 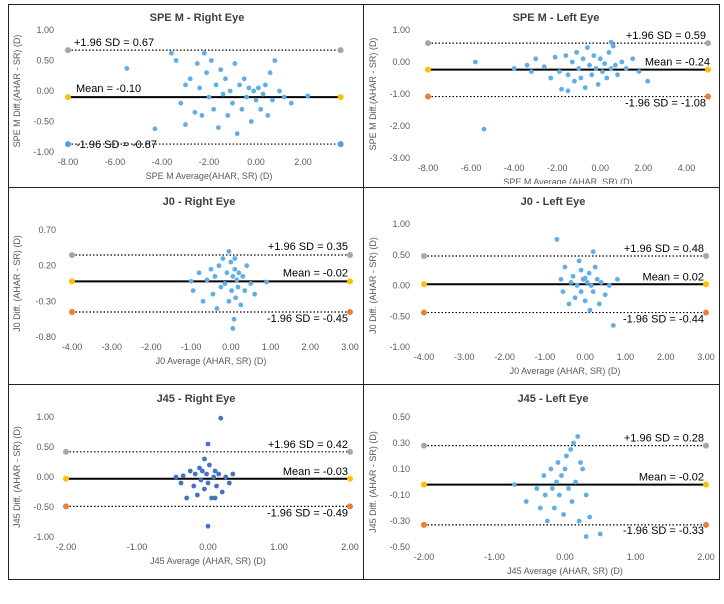 I want to click on y-tick-label: -2.00, so click(x=399, y=126).